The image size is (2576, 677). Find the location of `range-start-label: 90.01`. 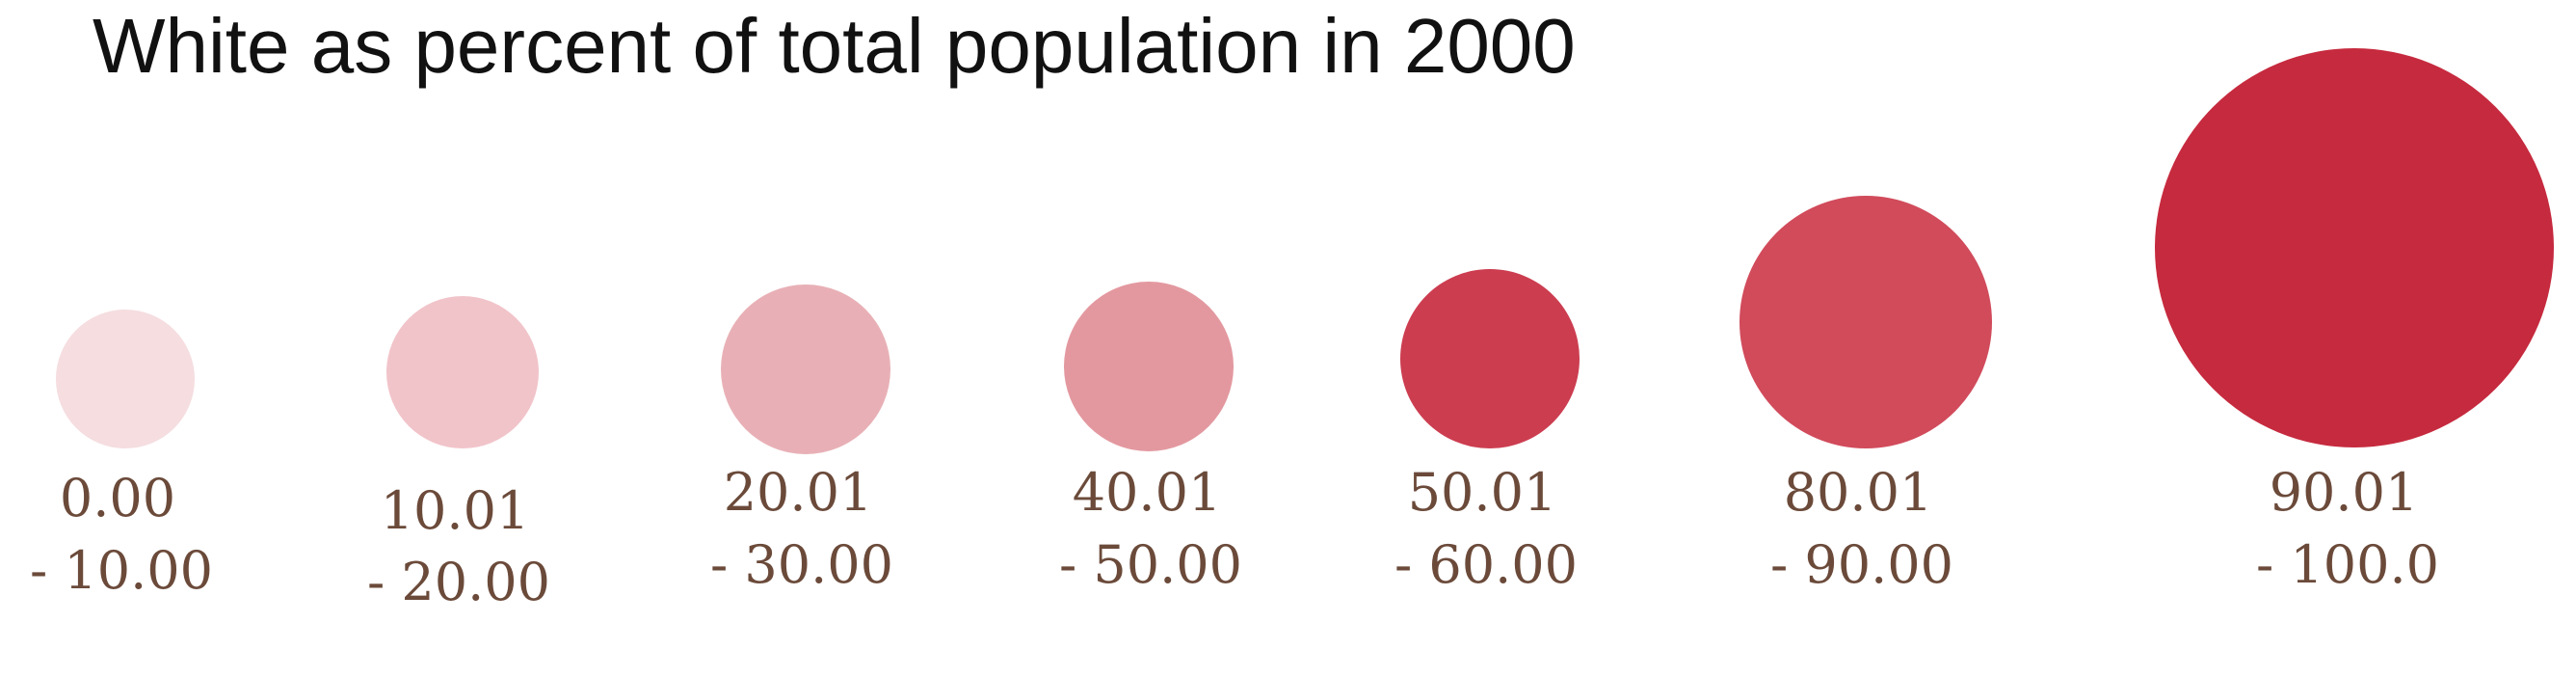

range-start-label: 90.01 is located at coordinates (2344, 492).